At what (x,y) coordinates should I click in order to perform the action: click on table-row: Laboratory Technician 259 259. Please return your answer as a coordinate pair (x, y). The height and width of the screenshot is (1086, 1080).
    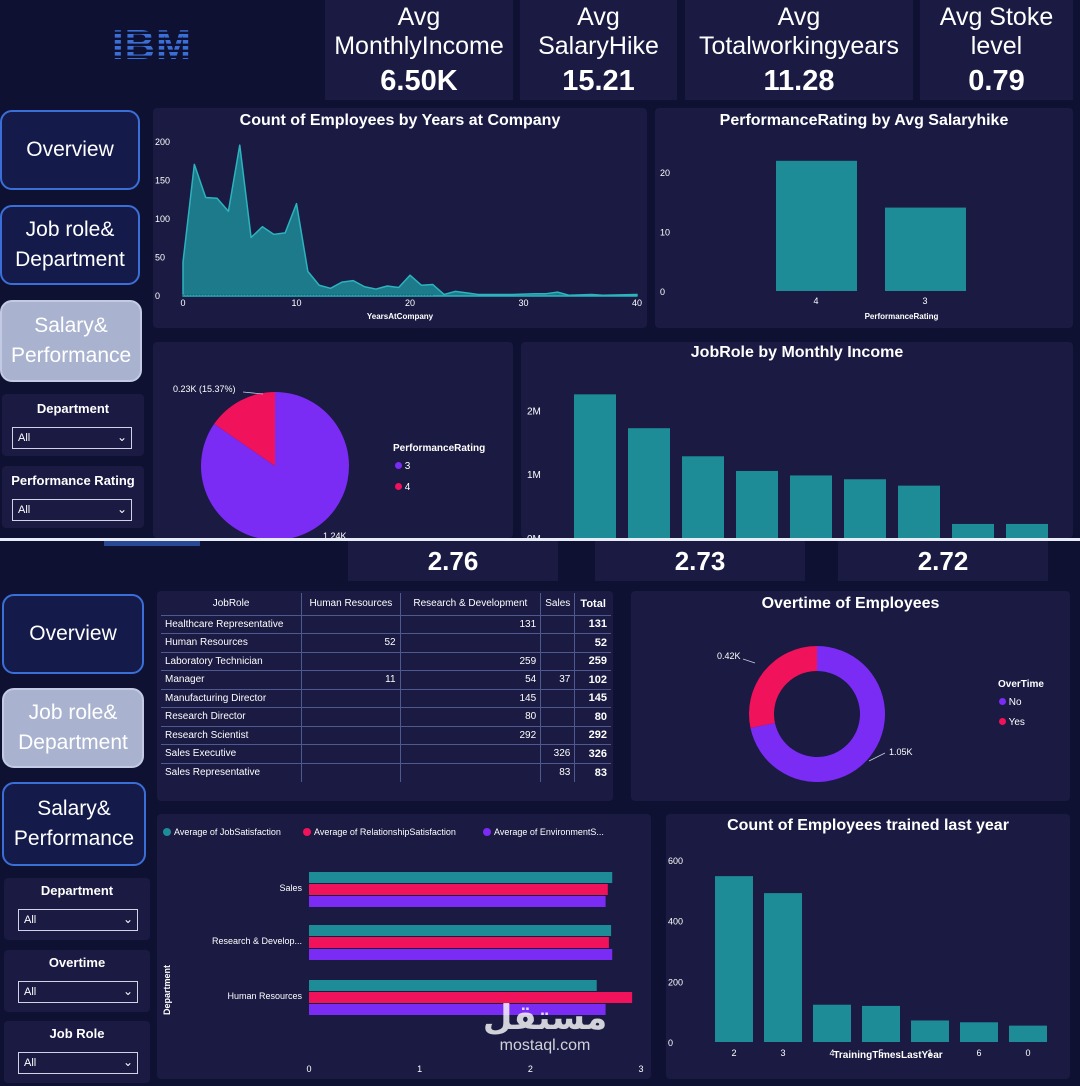
    Looking at the image, I should click on (386, 661).